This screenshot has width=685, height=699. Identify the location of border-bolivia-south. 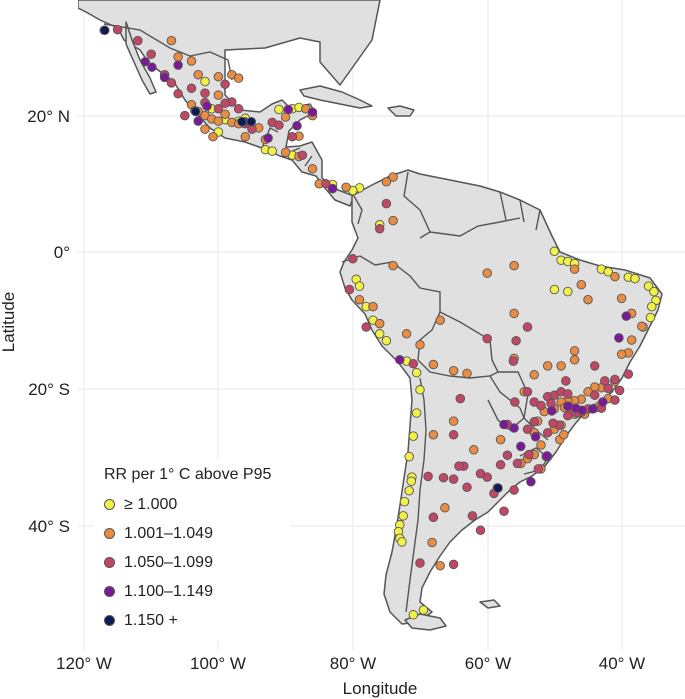
(458, 369).